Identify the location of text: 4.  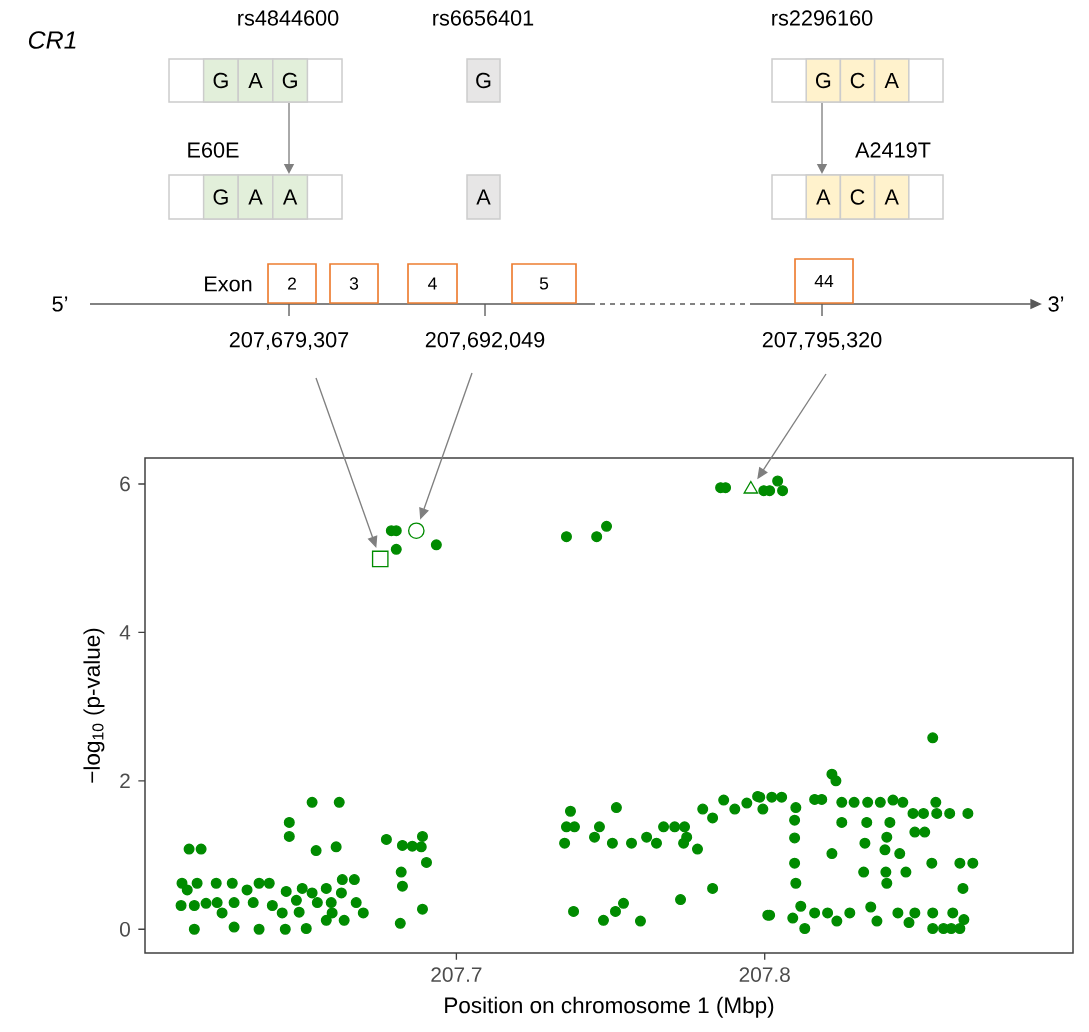
(432, 283).